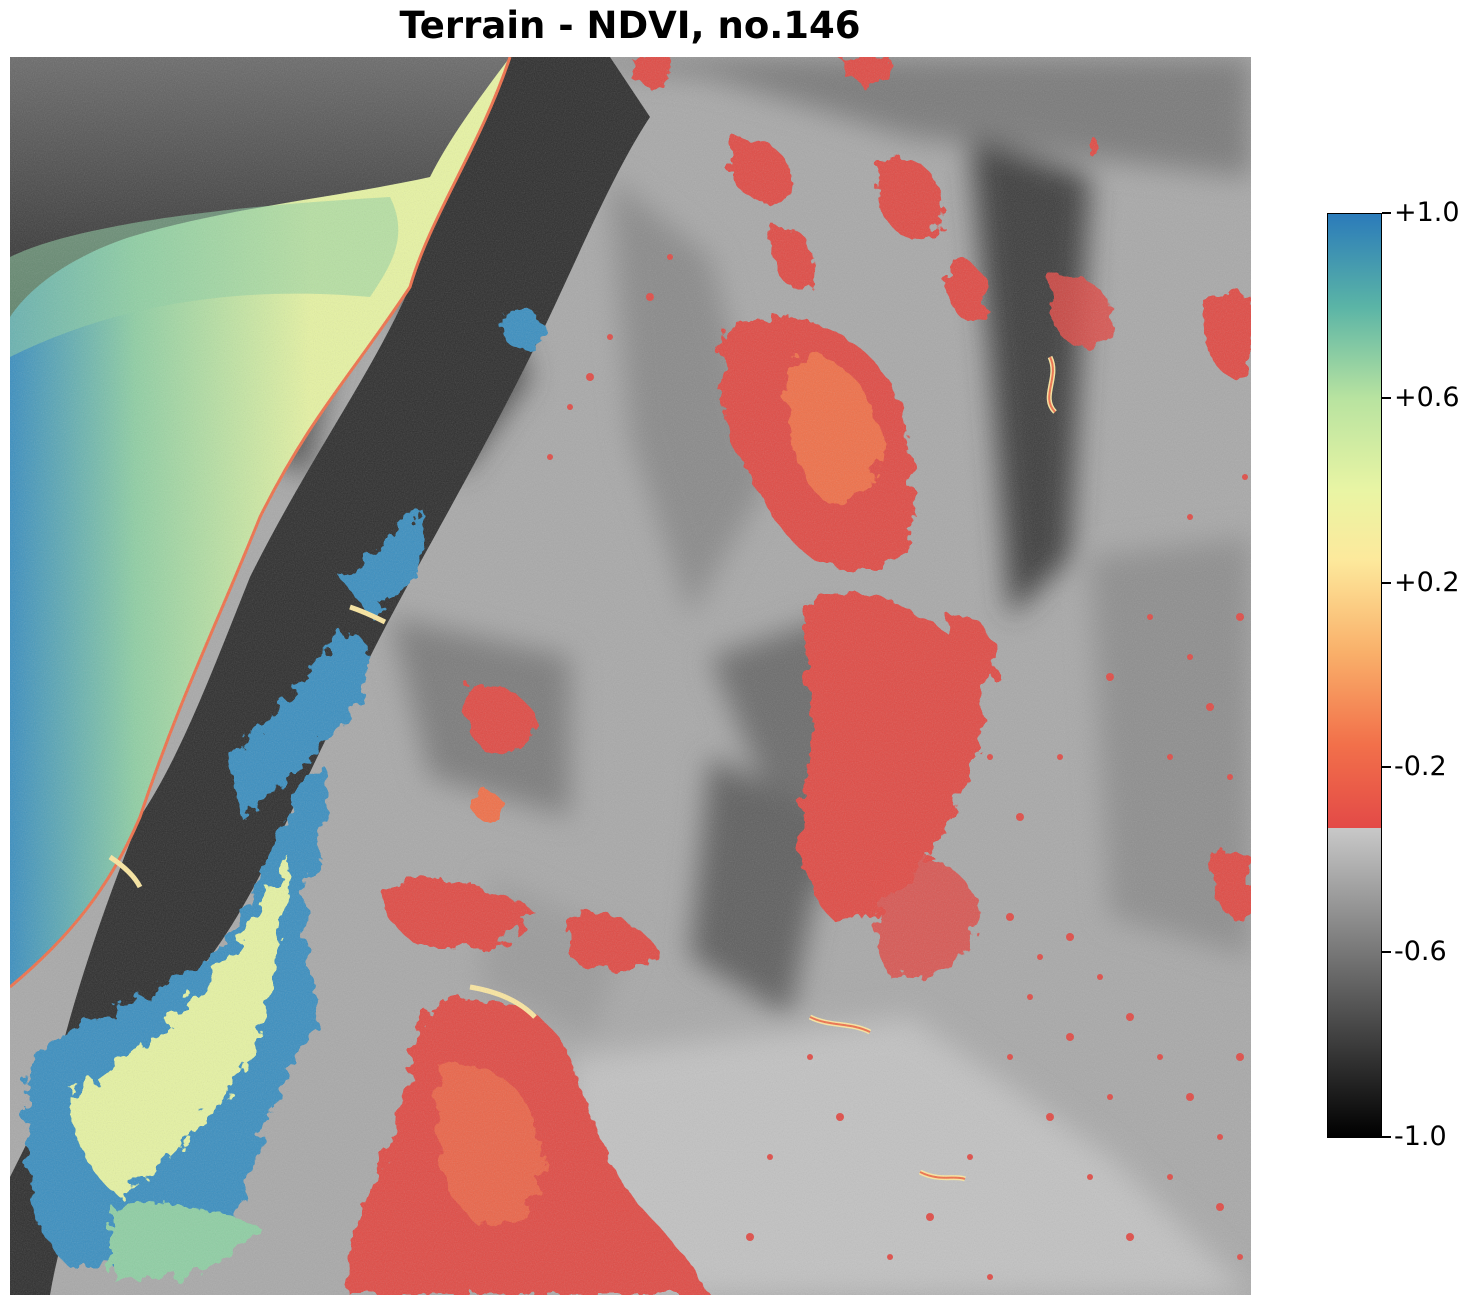 The height and width of the screenshot is (1306, 1470). I want to click on colorbar-tick-label: -0.6, so click(1420, 952).